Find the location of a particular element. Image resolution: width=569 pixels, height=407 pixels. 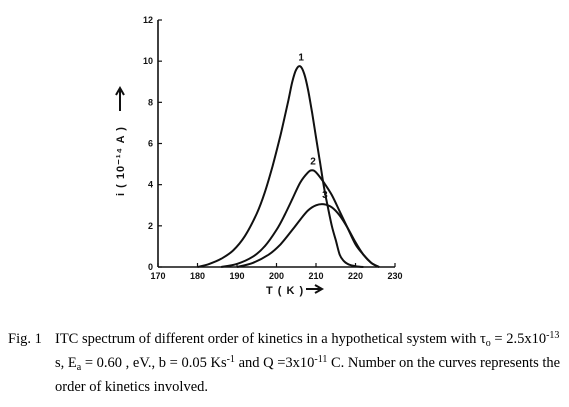

curve-labels: 1 2 3 is located at coordinates (313, 126).